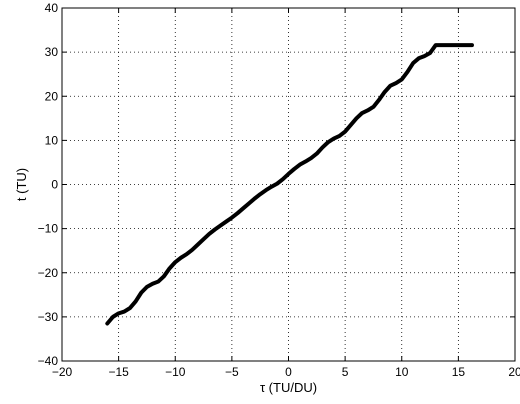 The image size is (520, 404). Describe the element at coordinates (21, 184) in the screenshot. I see `y-axis-label: t (TU)` at that location.